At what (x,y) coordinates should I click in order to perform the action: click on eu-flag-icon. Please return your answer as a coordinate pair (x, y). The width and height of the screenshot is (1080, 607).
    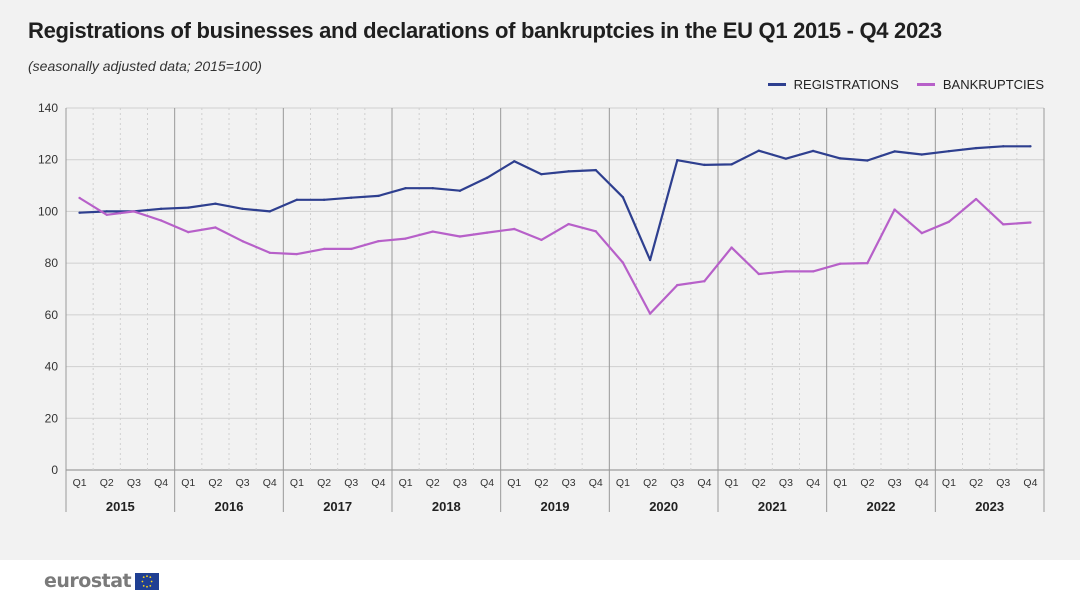
    Looking at the image, I should click on (147, 581).